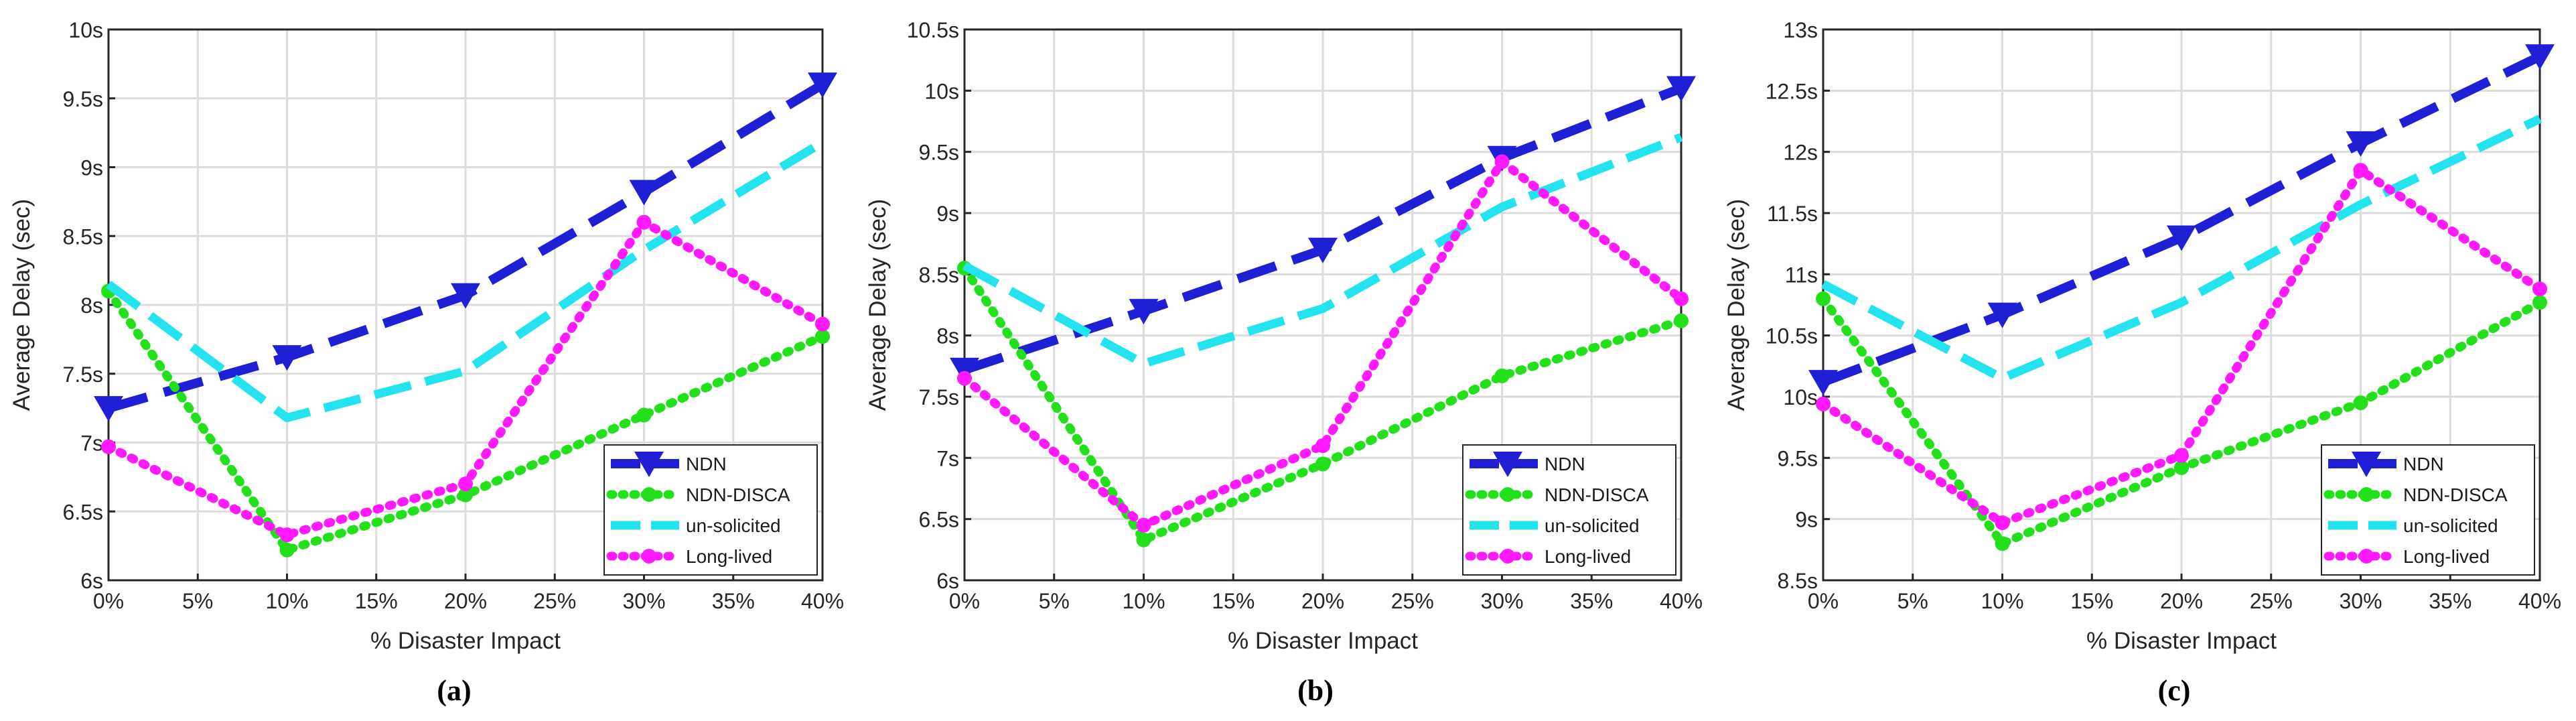 The height and width of the screenshot is (721, 2576). What do you see at coordinates (710, 510) in the screenshot?
I see `legend: NDN NDN-DISCA un-solicited Long-lived` at bounding box center [710, 510].